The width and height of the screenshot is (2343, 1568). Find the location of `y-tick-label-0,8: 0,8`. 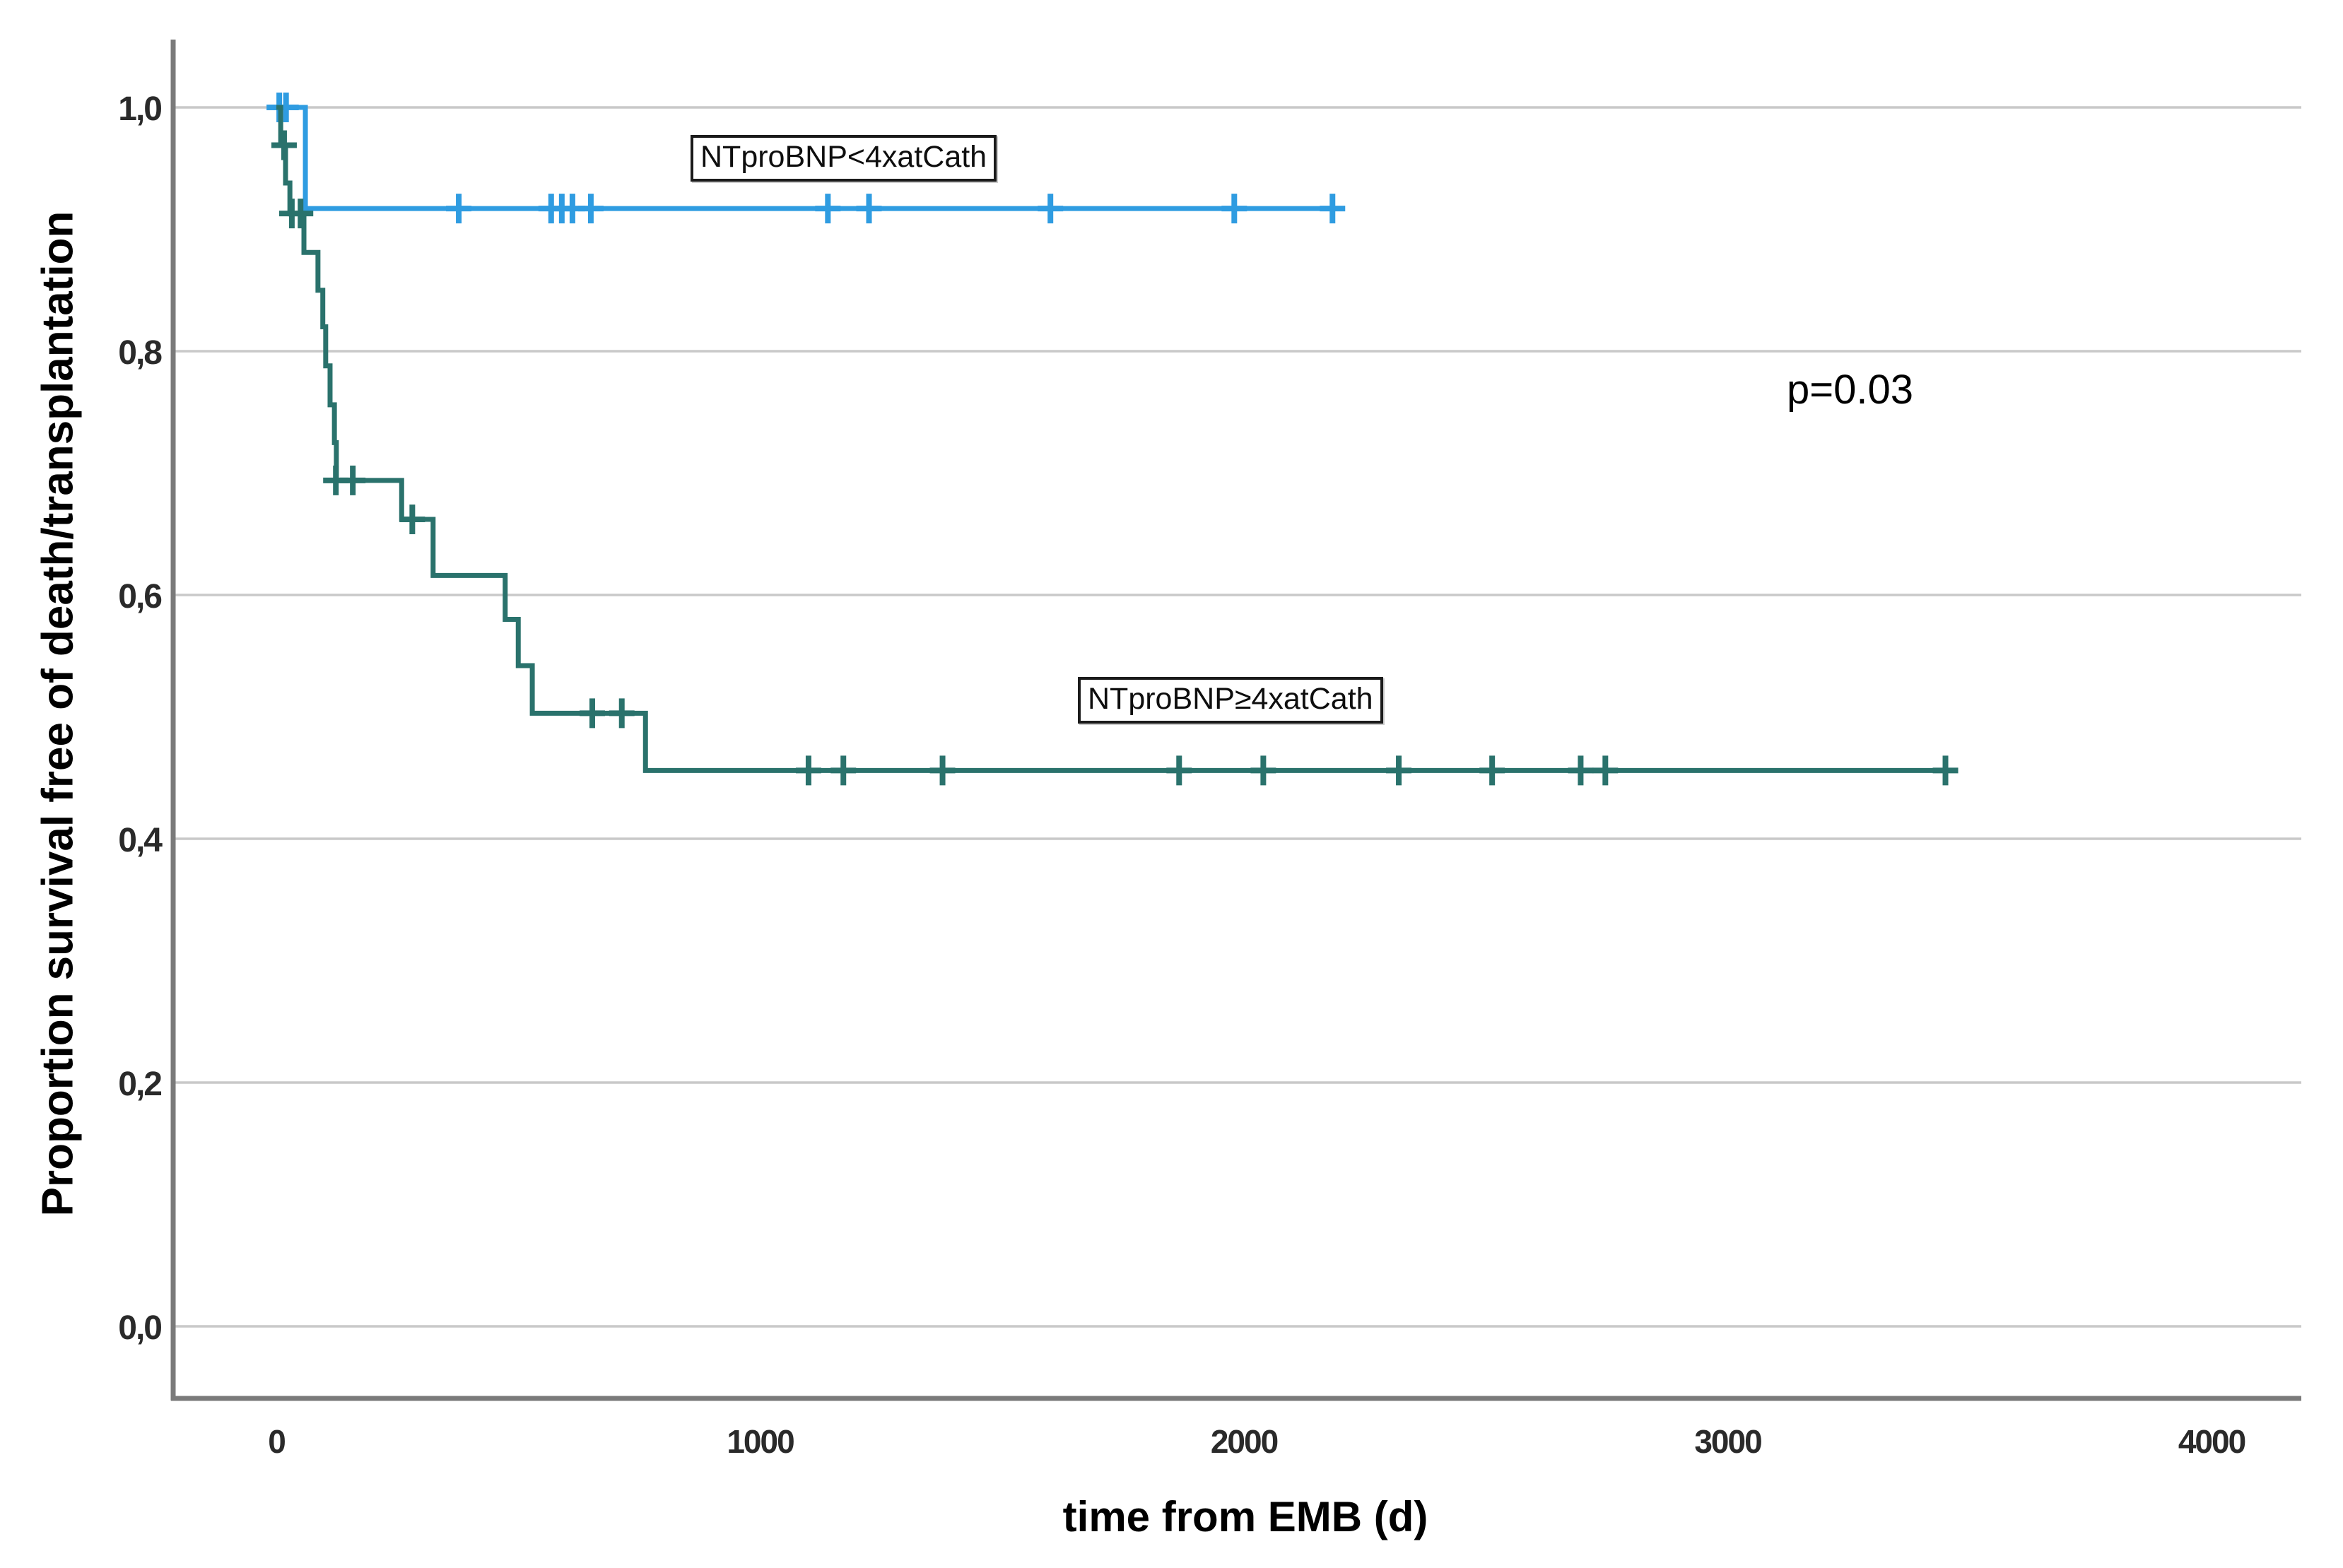

y-tick-label-0,8: 0,8 is located at coordinates (140, 353).